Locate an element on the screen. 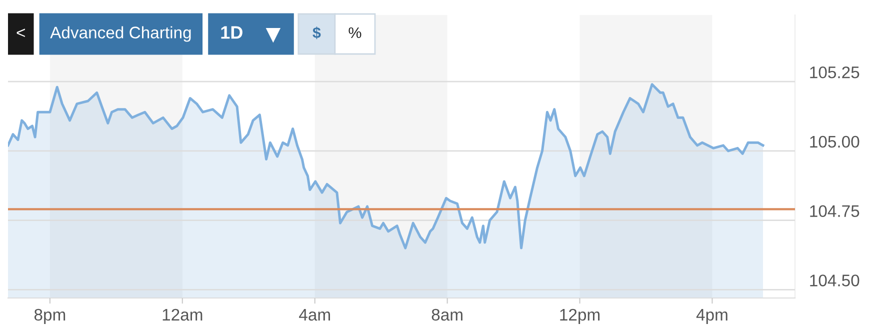 The width and height of the screenshot is (870, 335). annotation: < is located at coordinates (20, 33).